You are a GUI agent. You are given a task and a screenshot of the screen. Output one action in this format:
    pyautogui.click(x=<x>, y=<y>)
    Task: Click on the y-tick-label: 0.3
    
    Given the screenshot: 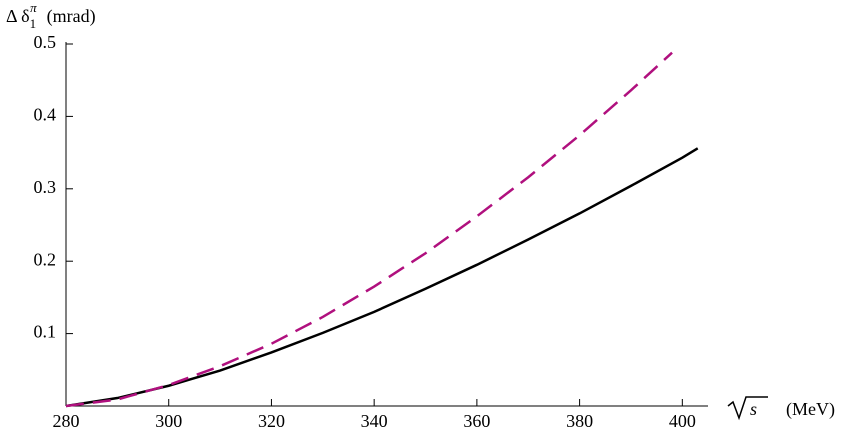 What is the action you would take?
    pyautogui.click(x=45, y=187)
    